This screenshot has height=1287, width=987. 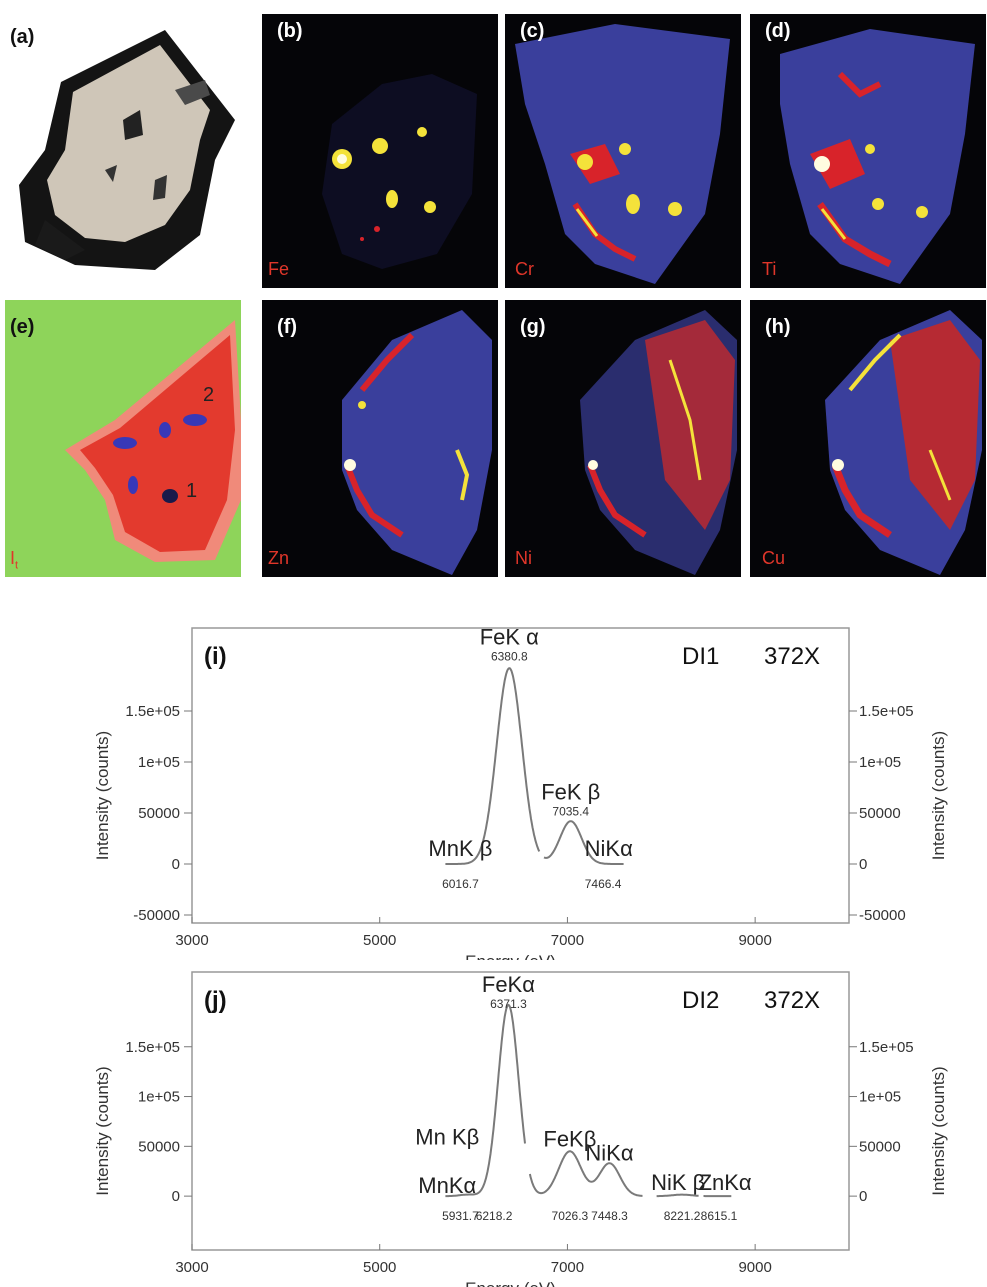 What do you see at coordinates (882, 915) in the screenshot?
I see `y-tick-label-right: -50000` at bounding box center [882, 915].